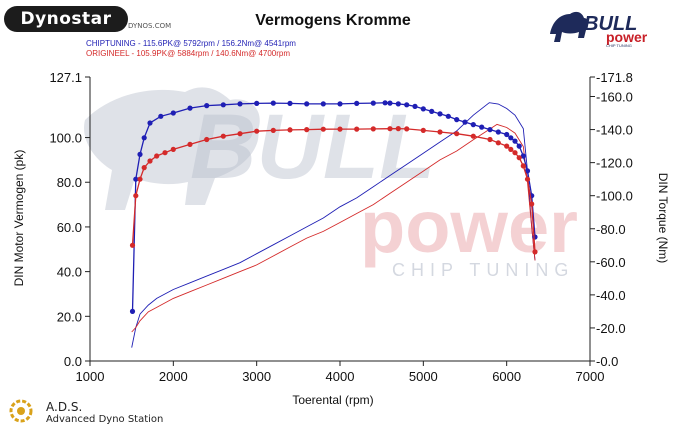 This screenshot has height=428, width=694. I want to click on y-right-tick-label: -60.0, so click(611, 262).